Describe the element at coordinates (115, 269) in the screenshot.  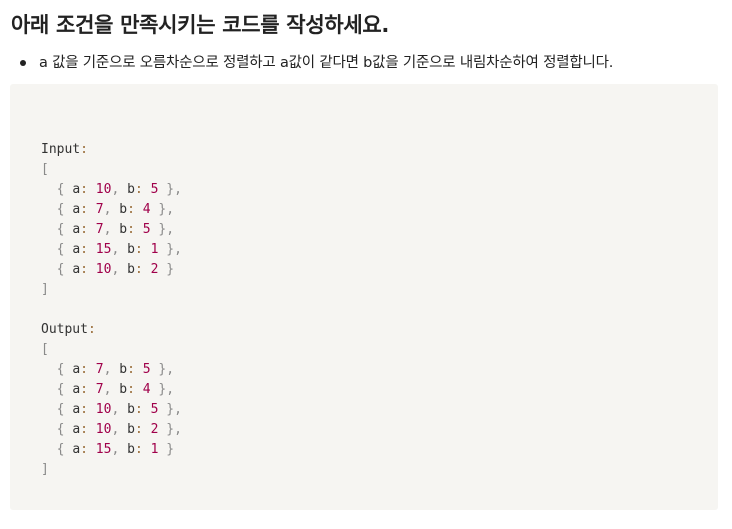
I see `code-object-line: { a: 10, b: 2 }` at that location.